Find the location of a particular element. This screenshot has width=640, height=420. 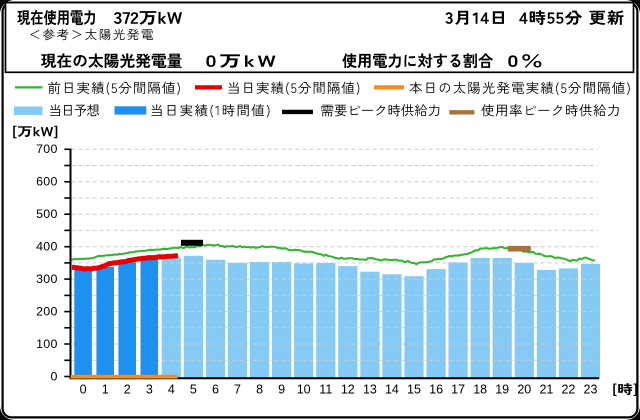

svg-text: 19 is located at coordinates (502, 390).